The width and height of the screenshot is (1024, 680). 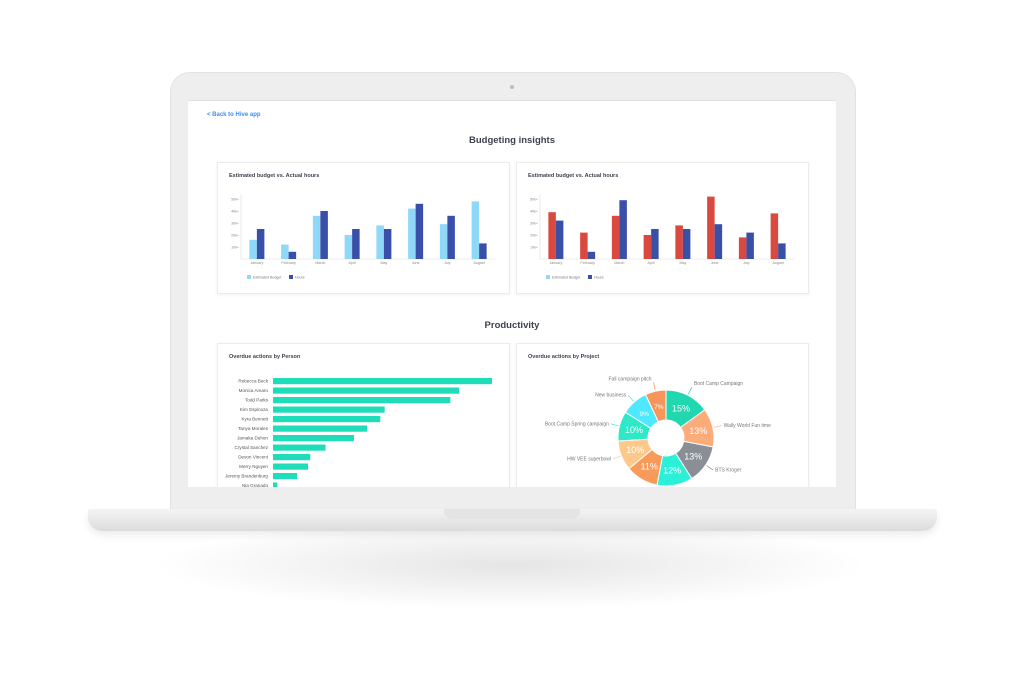 I want to click on chart-title: Overdue actions by Project, so click(x=564, y=357).